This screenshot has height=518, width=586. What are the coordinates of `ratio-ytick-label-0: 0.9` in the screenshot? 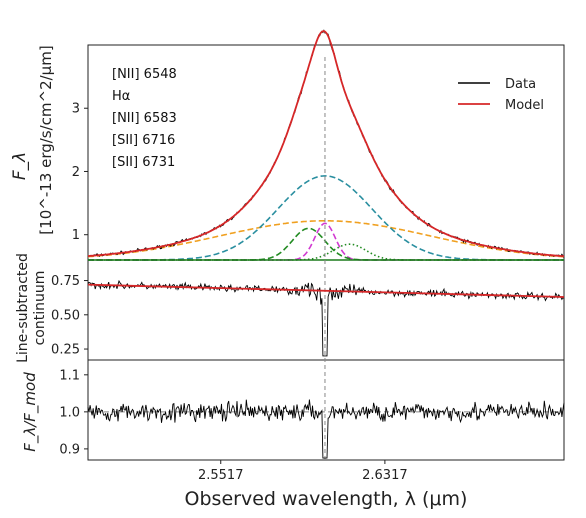 It's located at (69, 449).